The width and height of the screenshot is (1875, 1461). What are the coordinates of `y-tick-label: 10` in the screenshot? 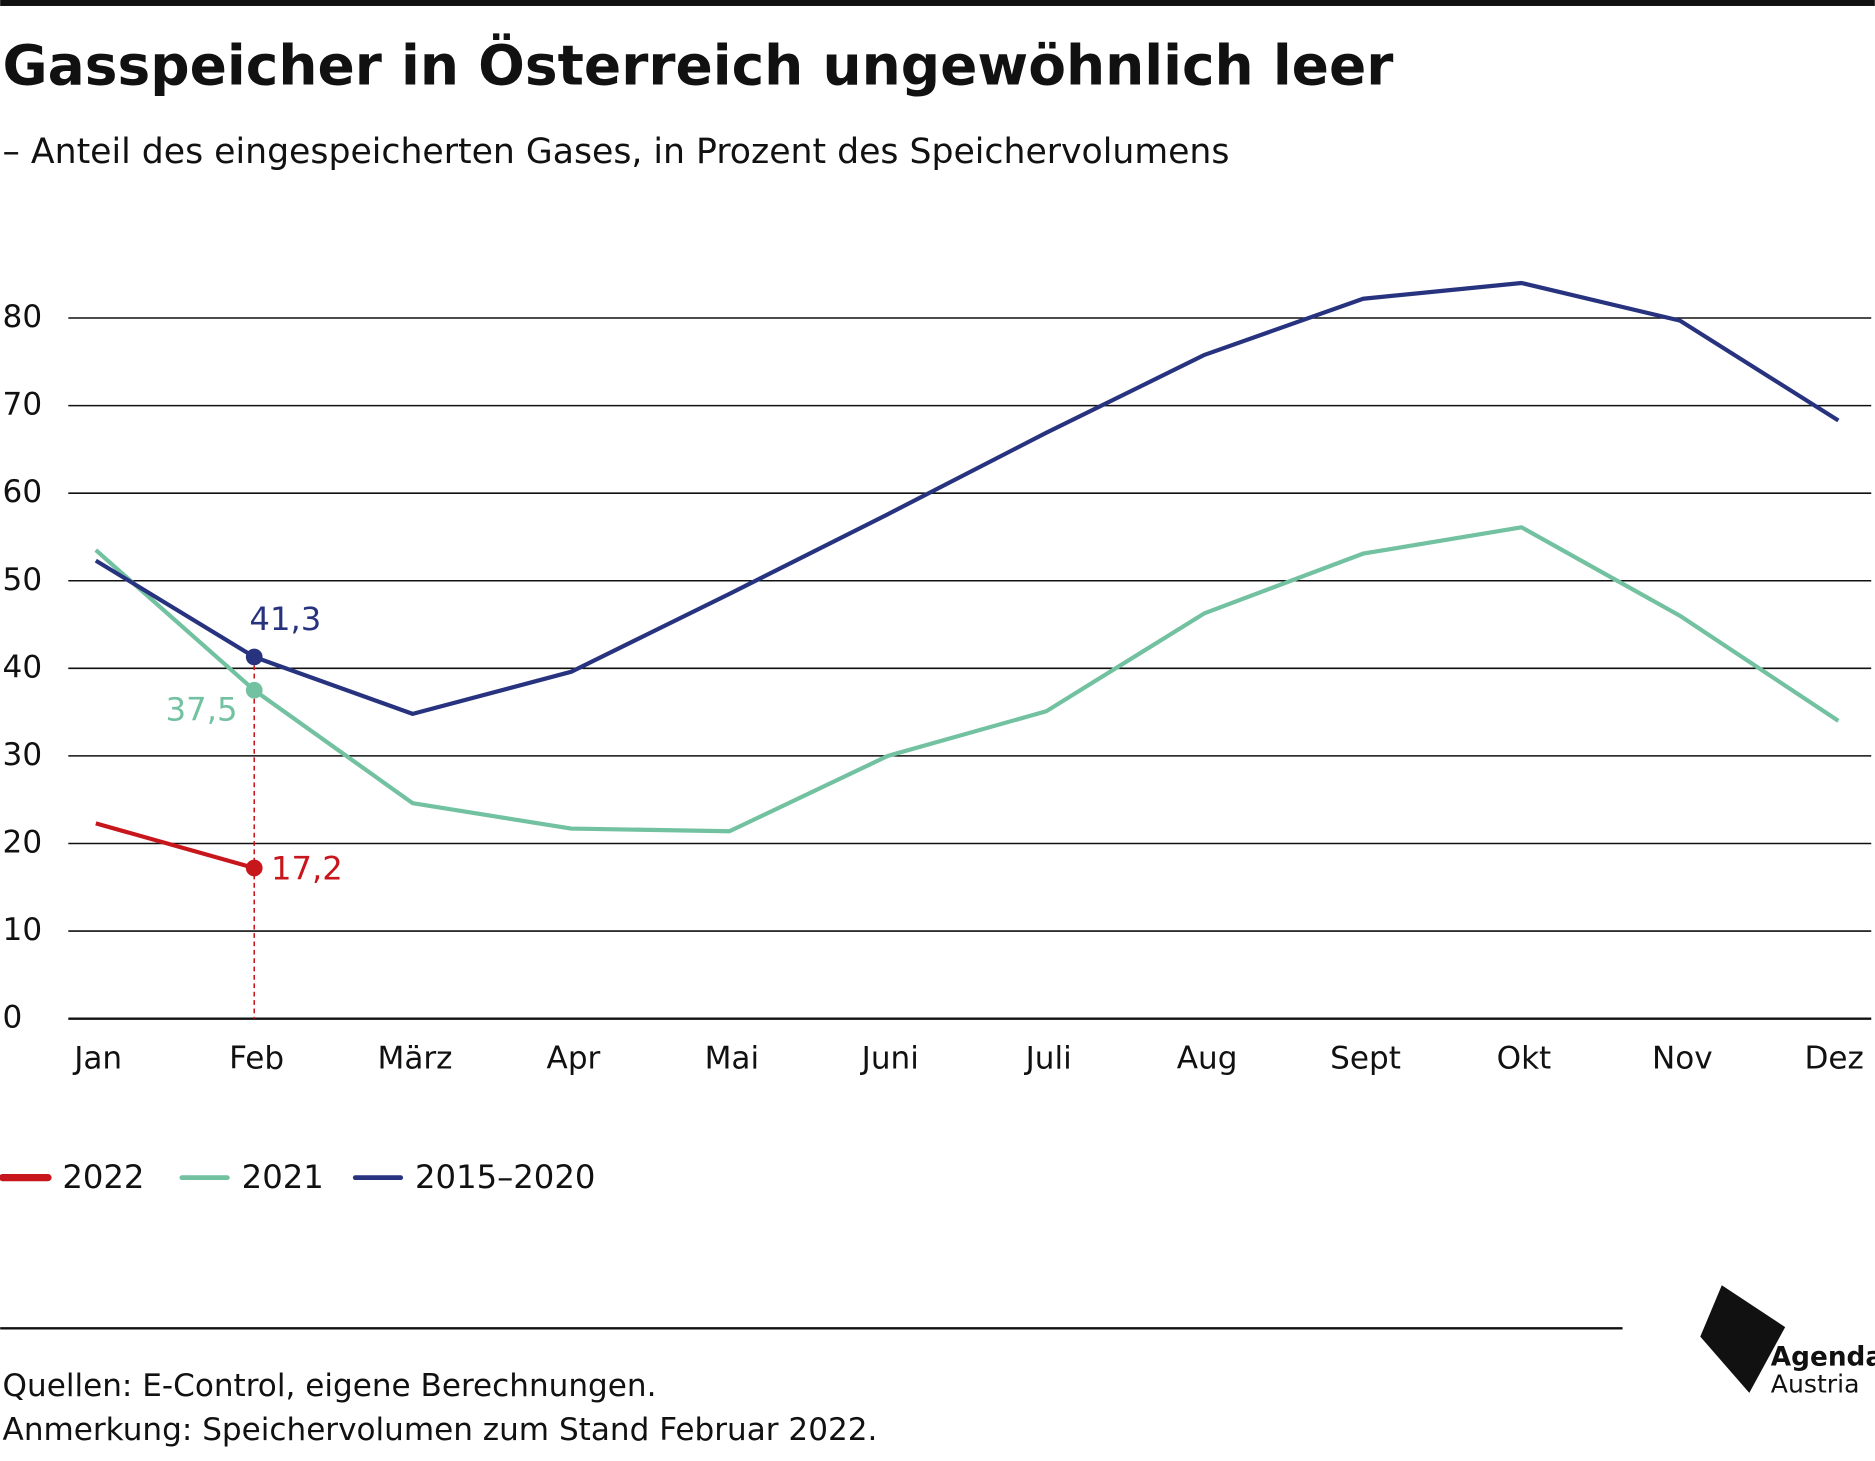 It's located at (23, 930).